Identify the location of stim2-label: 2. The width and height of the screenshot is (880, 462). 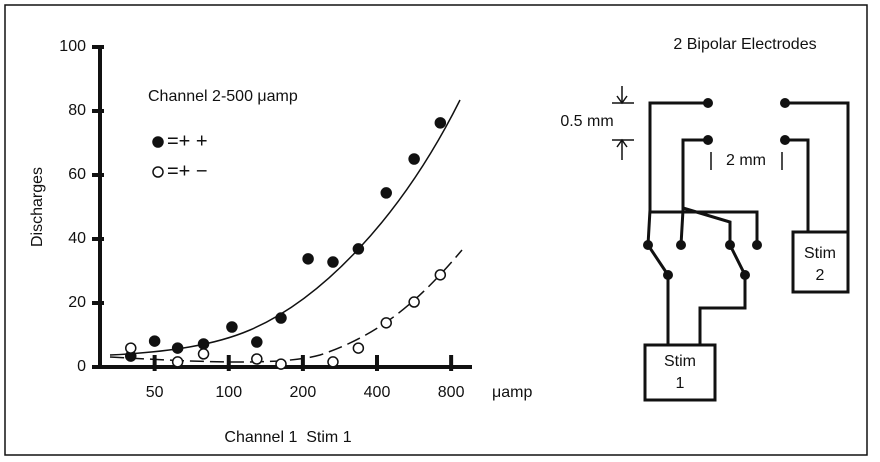
(820, 275).